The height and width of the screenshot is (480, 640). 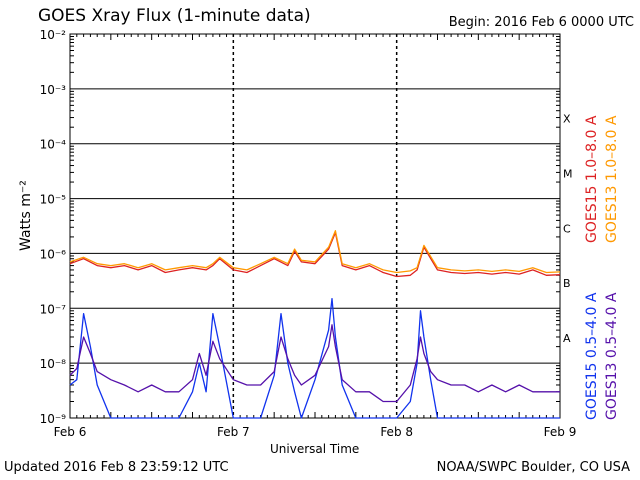 I want to click on flare-class-label: X, so click(x=567, y=119).